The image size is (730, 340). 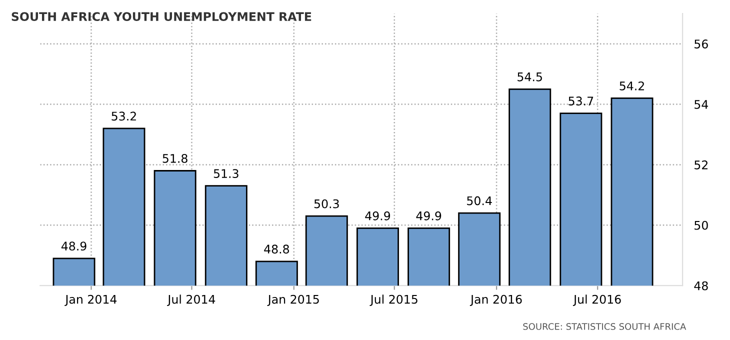 What do you see at coordinates (530, 77) in the screenshot?
I see `data-label: 54.5` at bounding box center [530, 77].